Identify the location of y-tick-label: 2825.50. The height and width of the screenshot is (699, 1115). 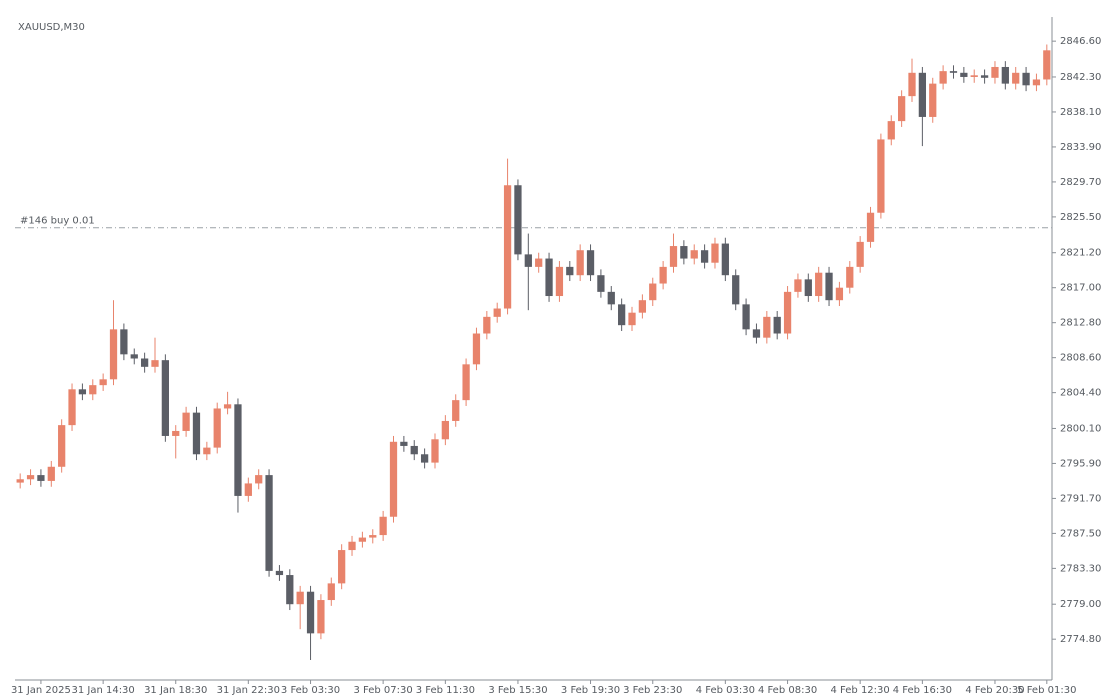
(1080, 217).